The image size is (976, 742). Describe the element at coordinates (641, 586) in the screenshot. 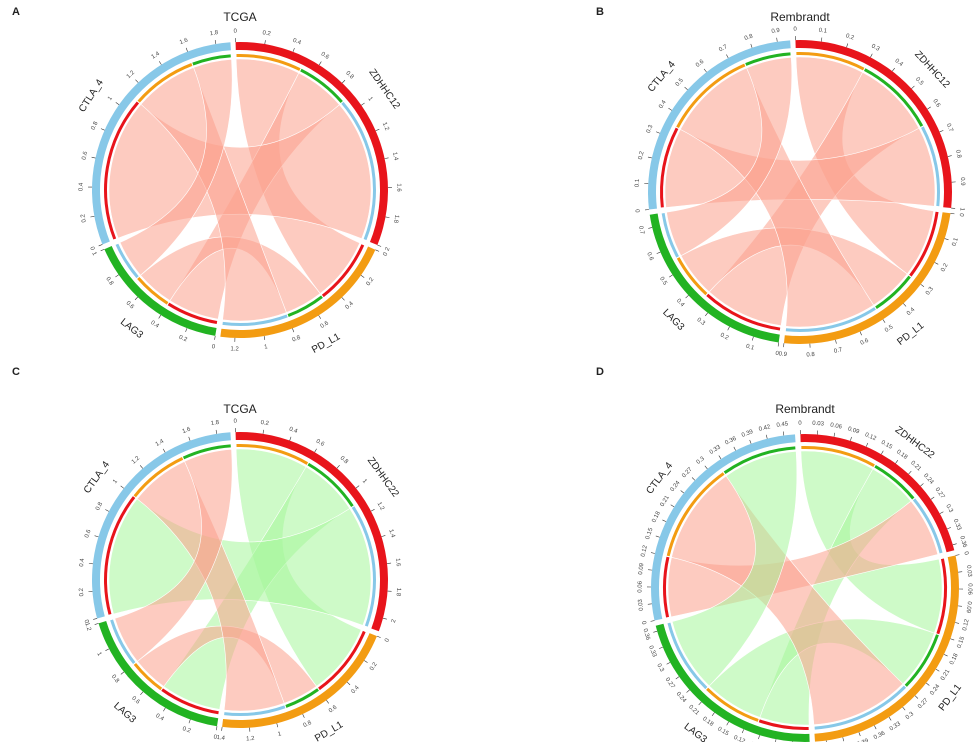

I see `tick-label: 0.06` at that location.